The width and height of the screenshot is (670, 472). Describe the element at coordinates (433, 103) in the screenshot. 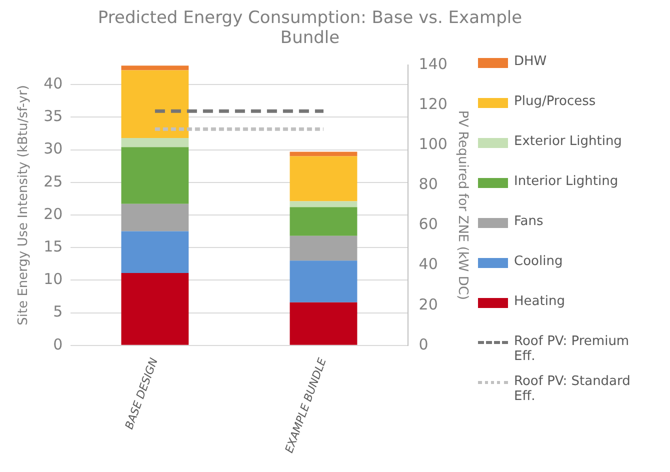

I see `y2-tick-label: 120` at that location.